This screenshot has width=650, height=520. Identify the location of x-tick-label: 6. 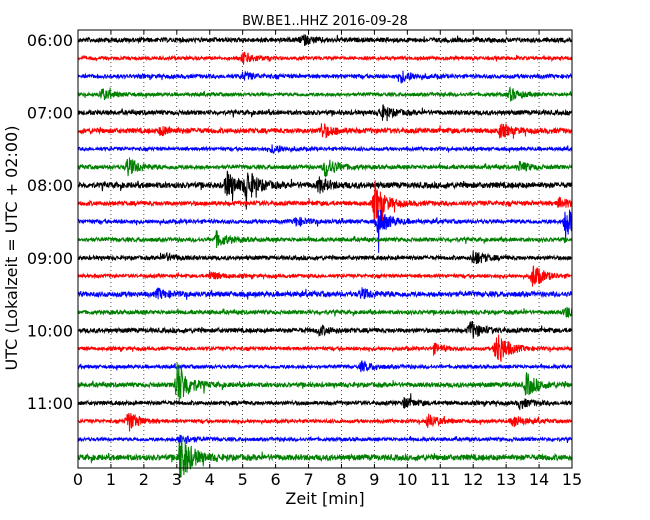
(276, 479).